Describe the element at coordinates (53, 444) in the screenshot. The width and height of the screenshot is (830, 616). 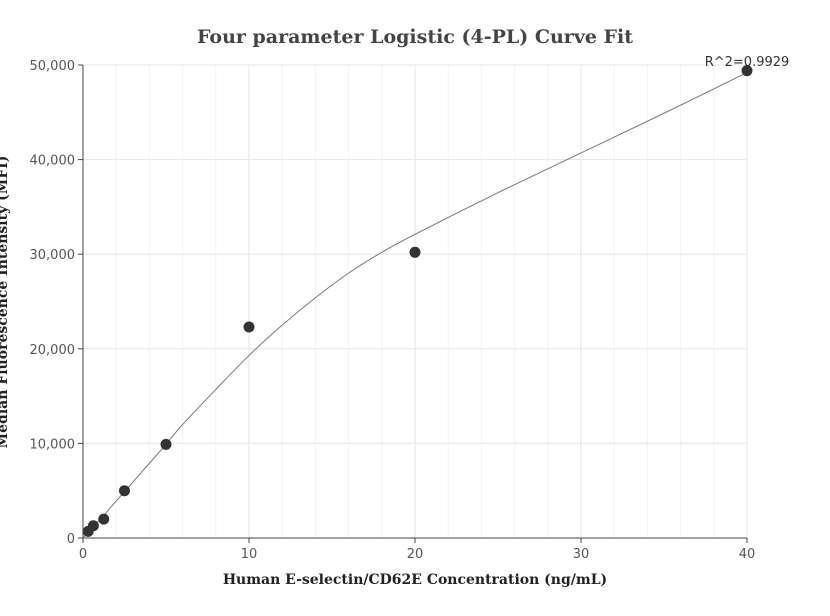
I see `y-tick-label: 10,000` at that location.